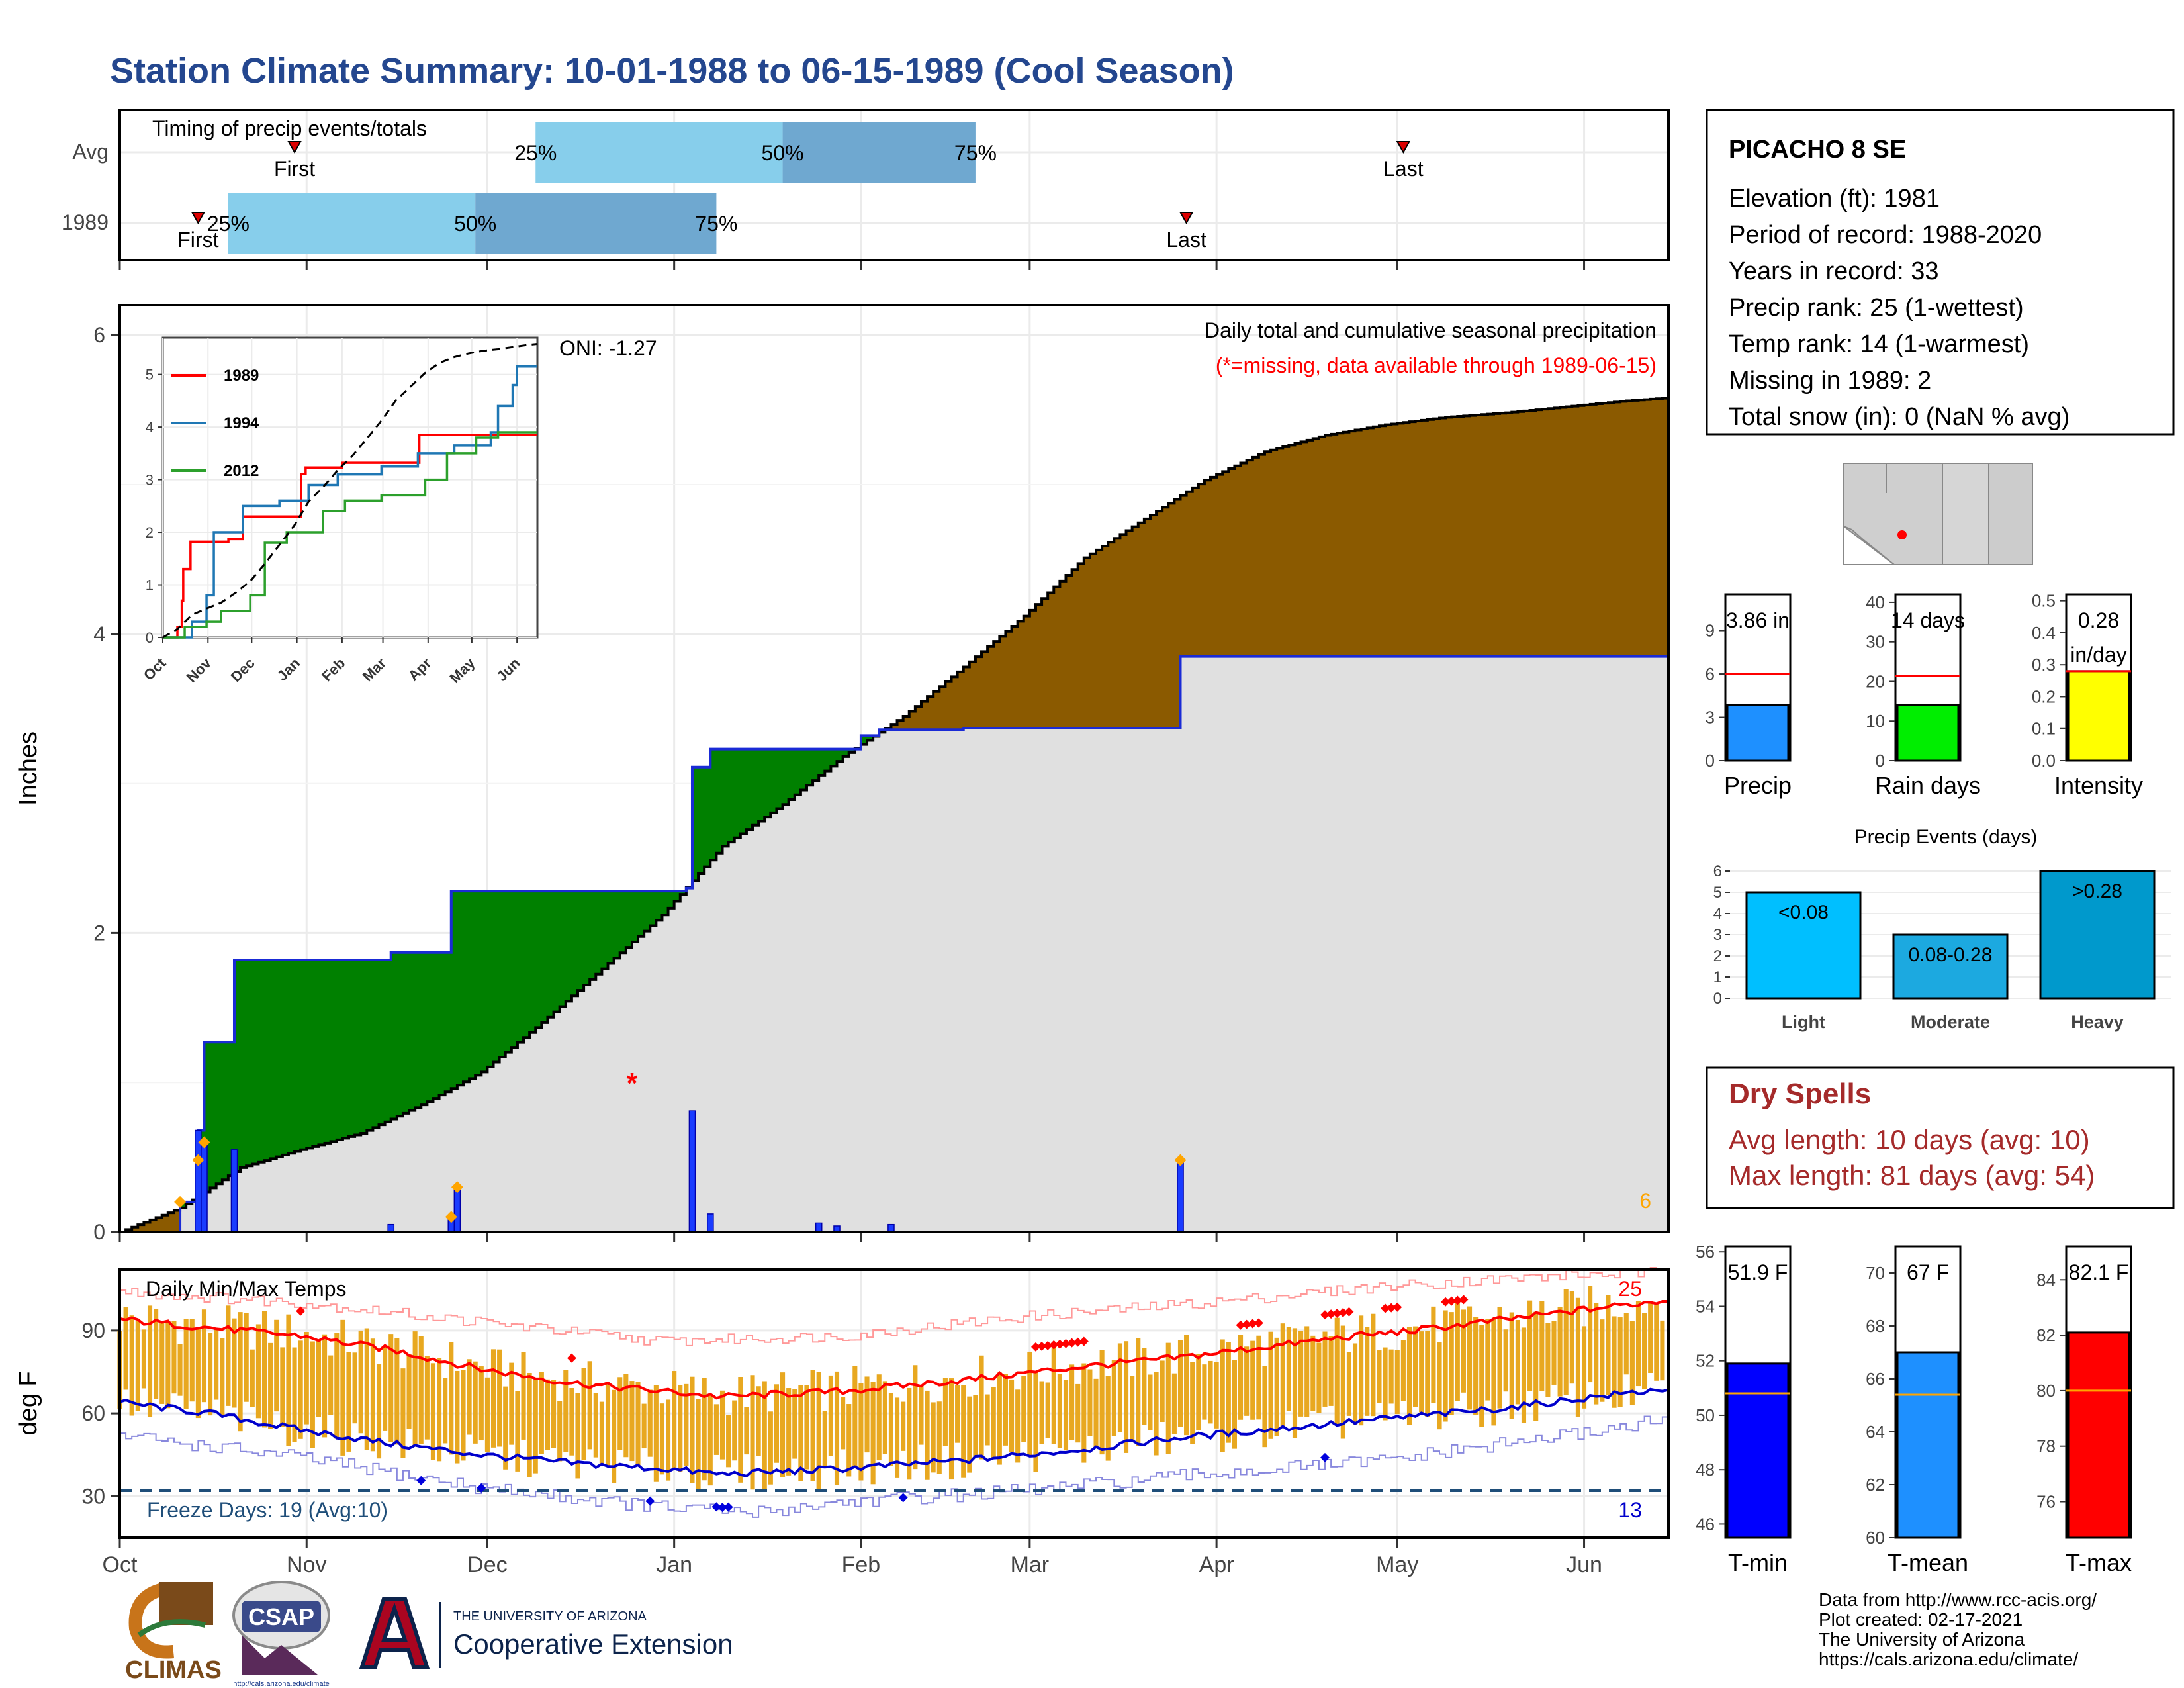 The image size is (2184, 1688). I want to click on dry-spells-box, so click(1940, 1137).